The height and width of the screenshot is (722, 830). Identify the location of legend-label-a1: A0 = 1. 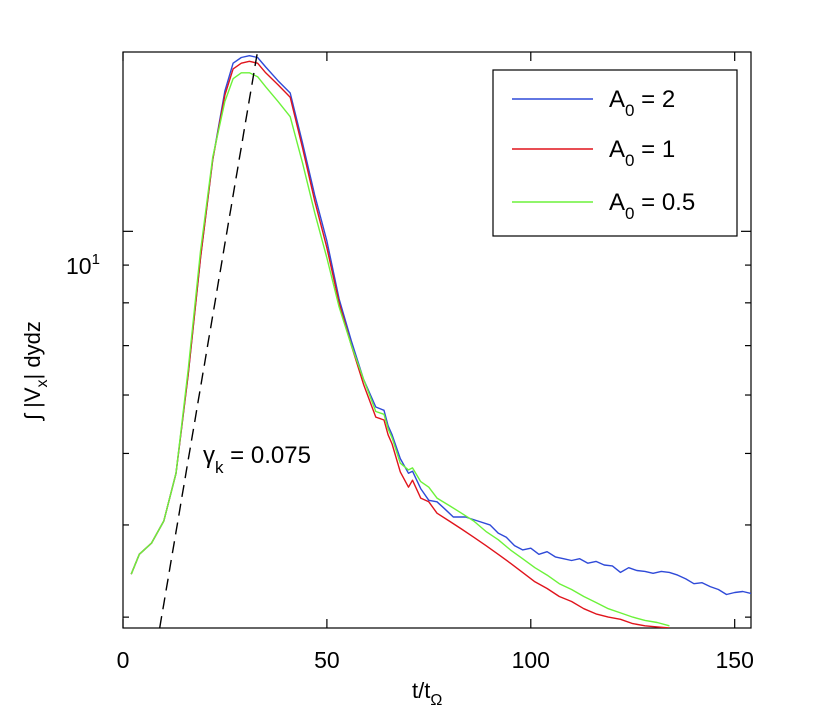
(642, 153).